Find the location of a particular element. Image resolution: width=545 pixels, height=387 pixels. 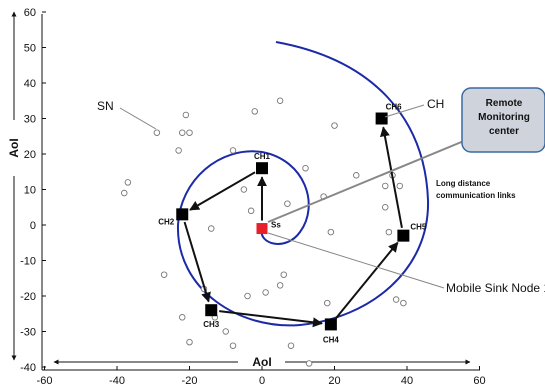

x-tick-label: 40 is located at coordinates (407, 381).